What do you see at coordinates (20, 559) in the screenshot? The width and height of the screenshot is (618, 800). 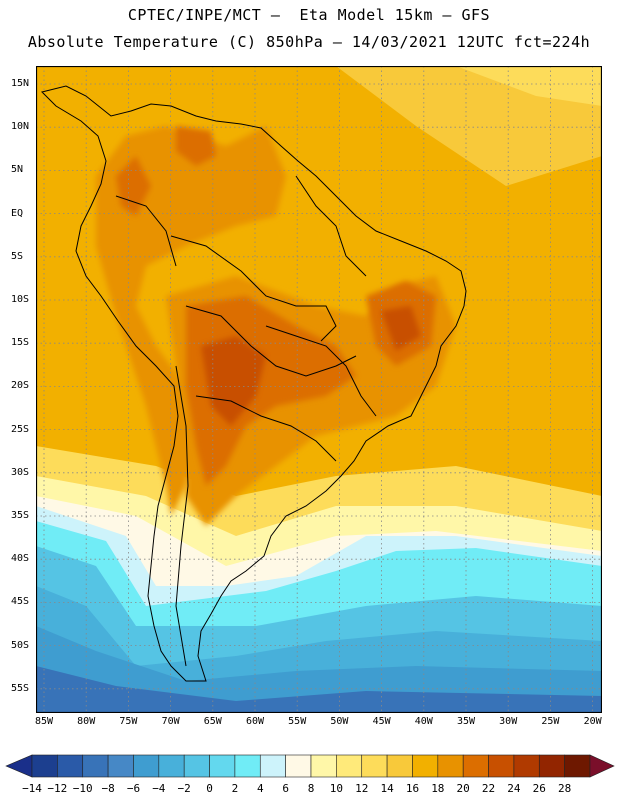 I see `latitude-label: 40S` at bounding box center [20, 559].